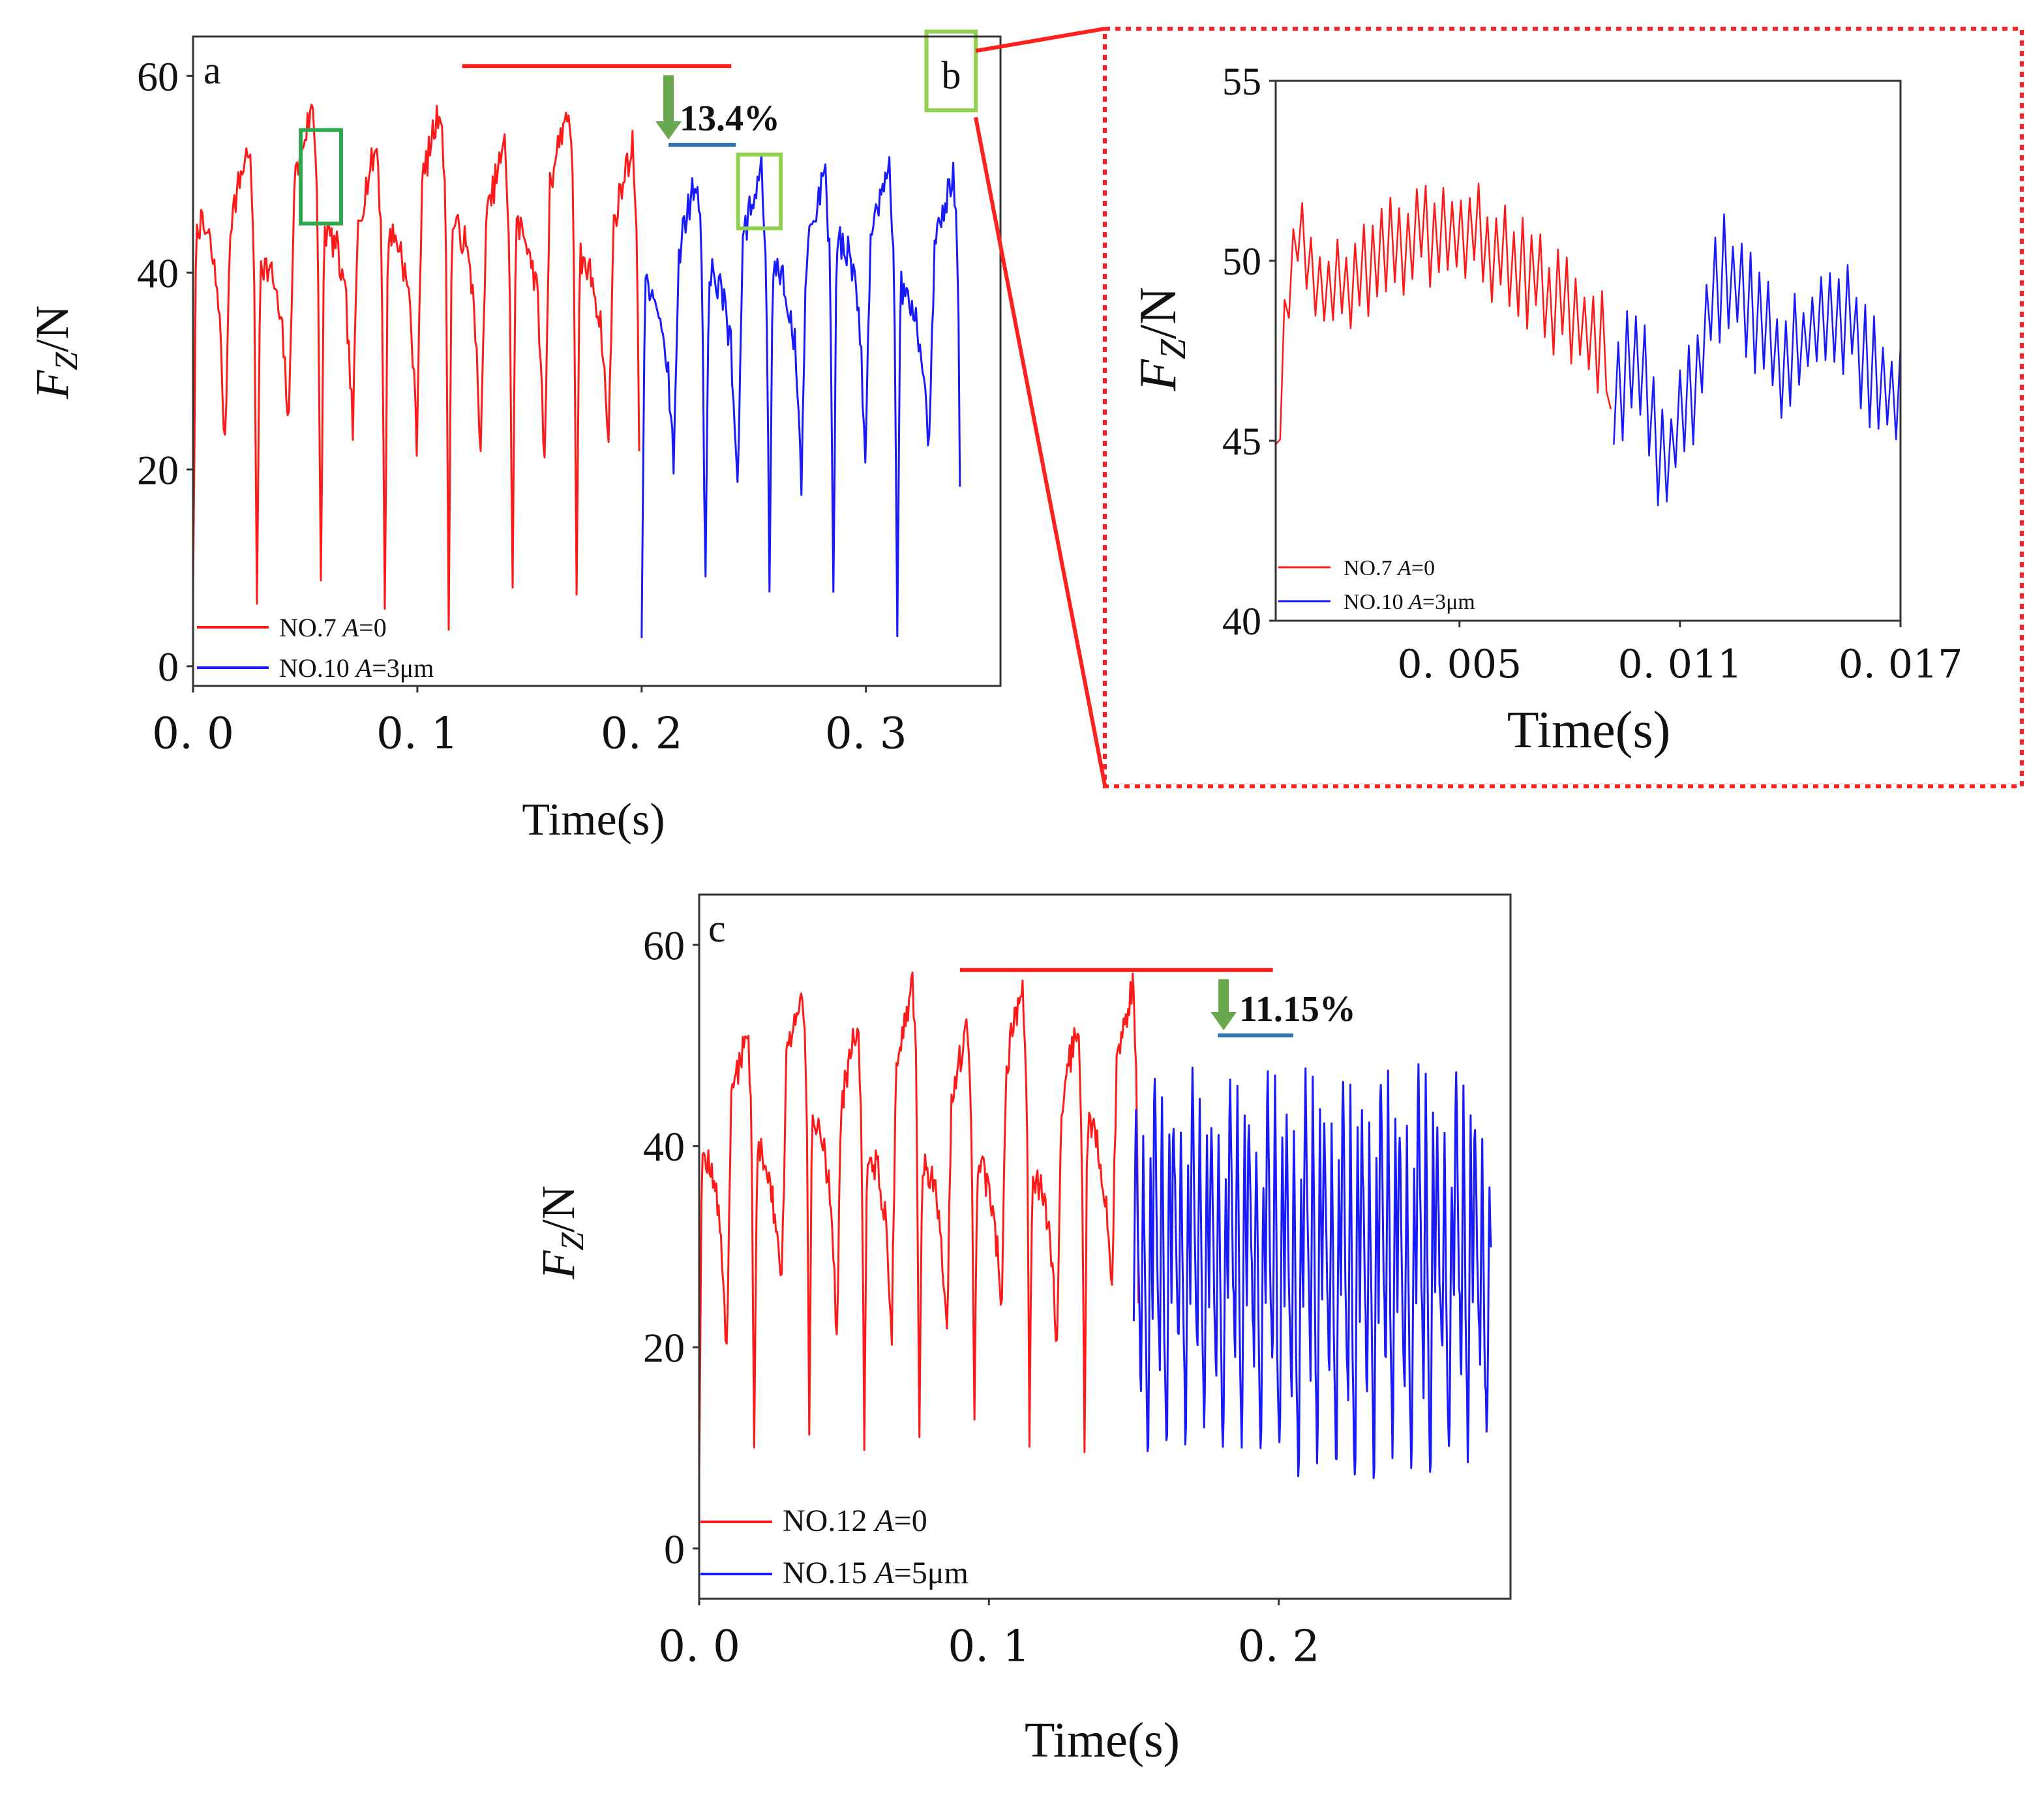 Image resolution: width=2044 pixels, height=1797 pixels. Describe the element at coordinates (333, 627) in the screenshot. I see `legend-text-no7: NO.7 A=0` at that location.